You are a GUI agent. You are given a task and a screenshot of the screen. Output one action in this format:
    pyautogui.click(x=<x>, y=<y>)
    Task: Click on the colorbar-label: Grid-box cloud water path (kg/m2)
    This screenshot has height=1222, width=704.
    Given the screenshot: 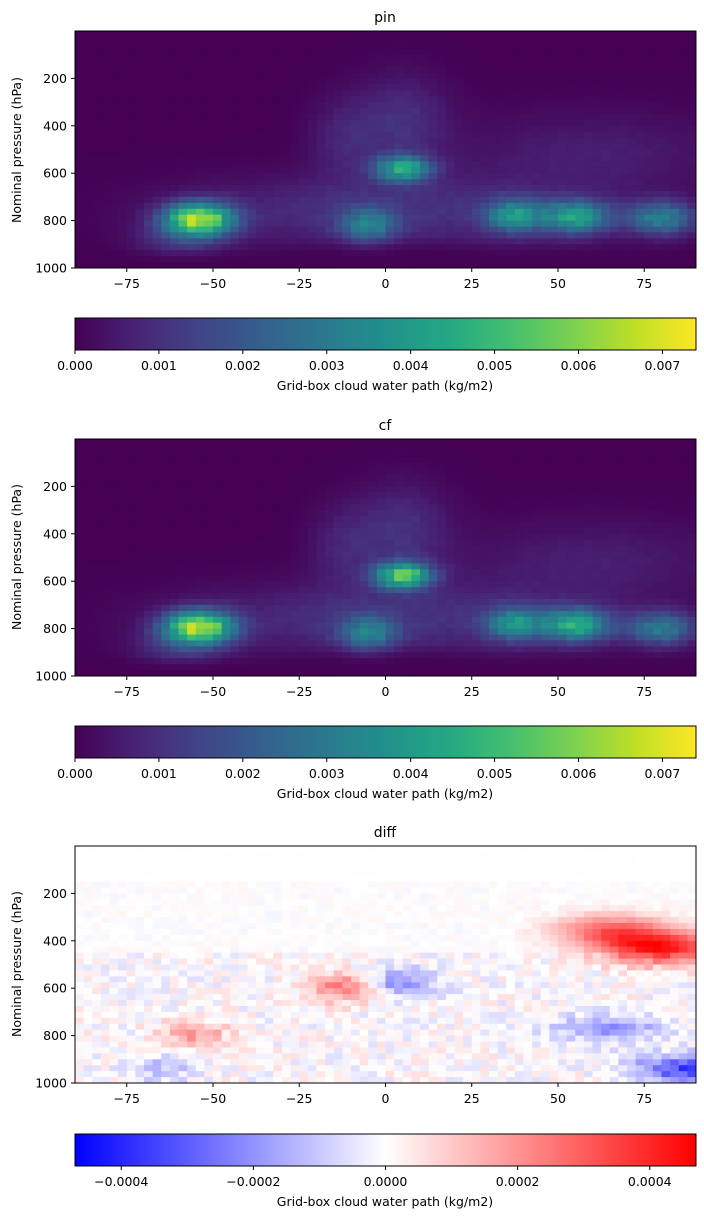 What is the action you would take?
    pyautogui.click(x=385, y=385)
    